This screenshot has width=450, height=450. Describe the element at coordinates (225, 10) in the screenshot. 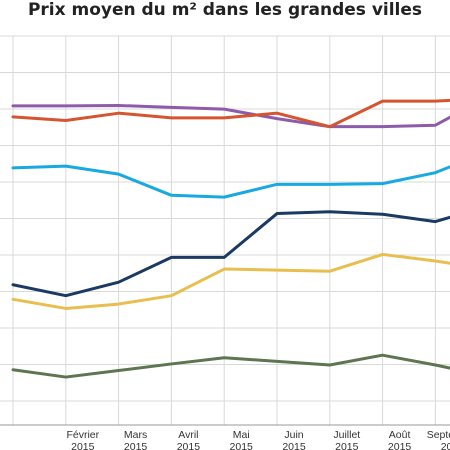

I see `chart-title: Prix moyen du m² dans les grandes villes` at that location.